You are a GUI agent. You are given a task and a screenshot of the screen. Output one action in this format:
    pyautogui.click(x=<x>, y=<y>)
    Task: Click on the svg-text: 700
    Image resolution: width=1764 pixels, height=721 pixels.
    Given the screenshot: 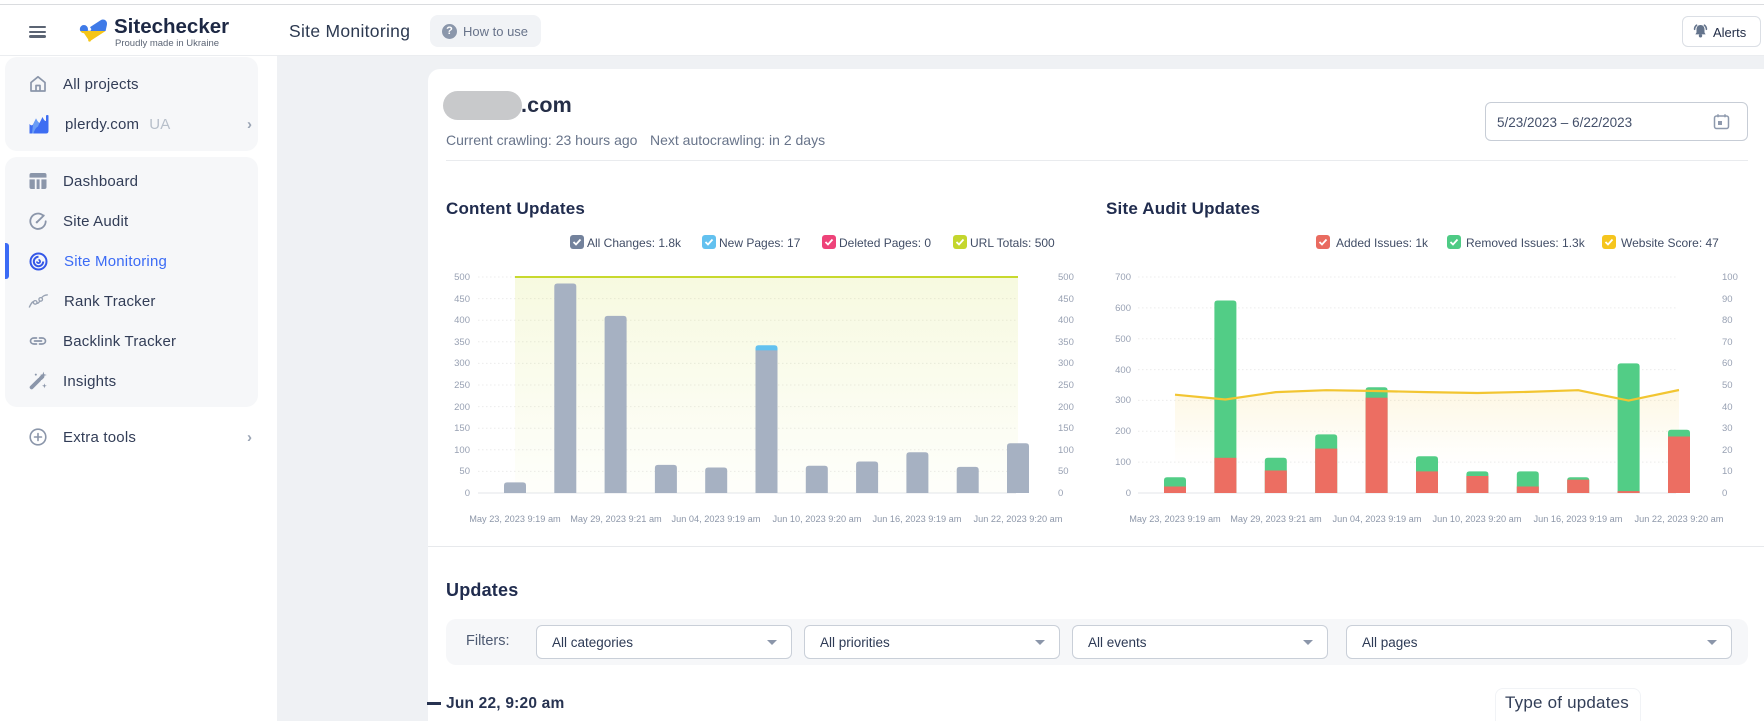 What is the action you would take?
    pyautogui.click(x=1123, y=277)
    